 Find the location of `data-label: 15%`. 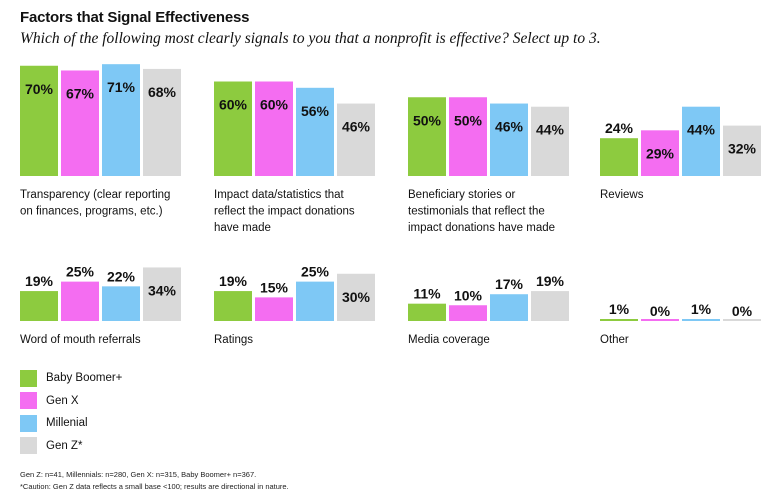

data-label: 15% is located at coordinates (274, 287).